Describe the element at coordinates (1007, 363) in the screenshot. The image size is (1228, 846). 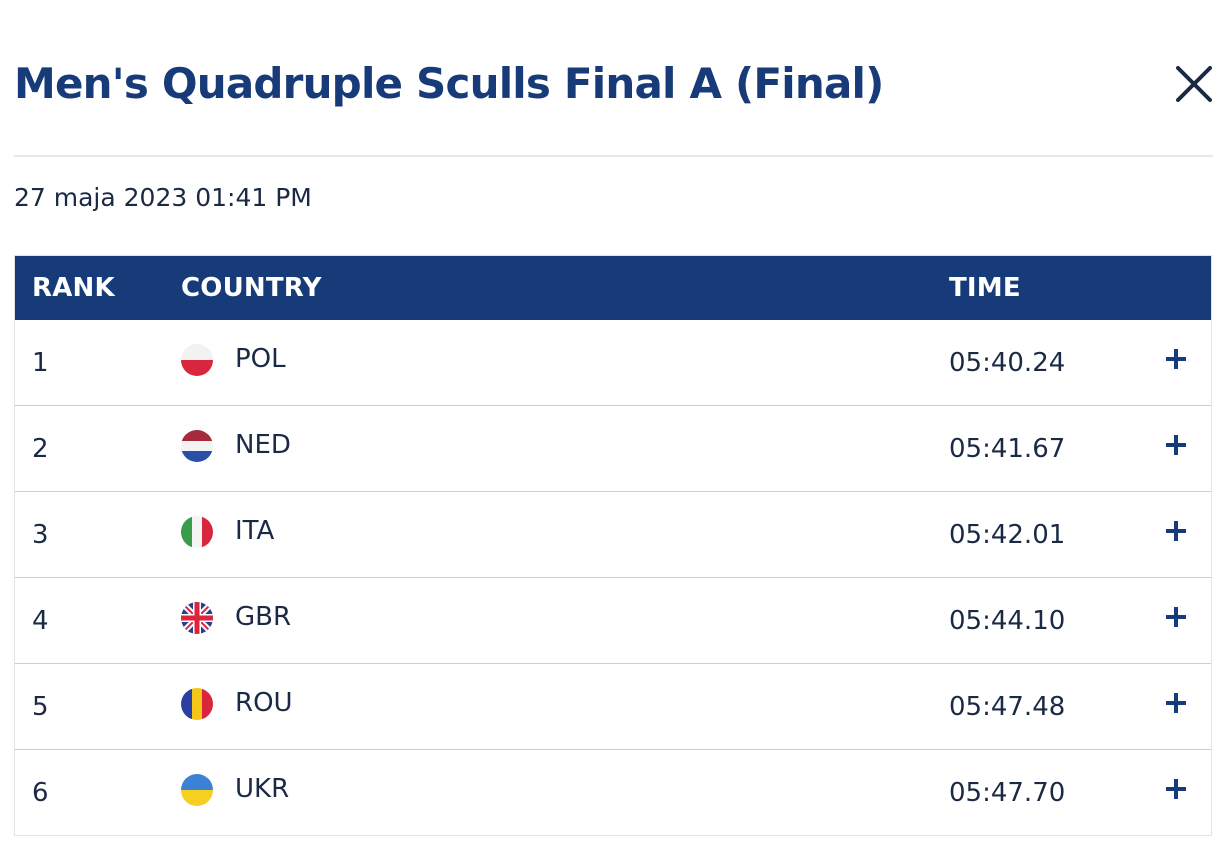
I see `time-cell: 05:40.24` at that location.